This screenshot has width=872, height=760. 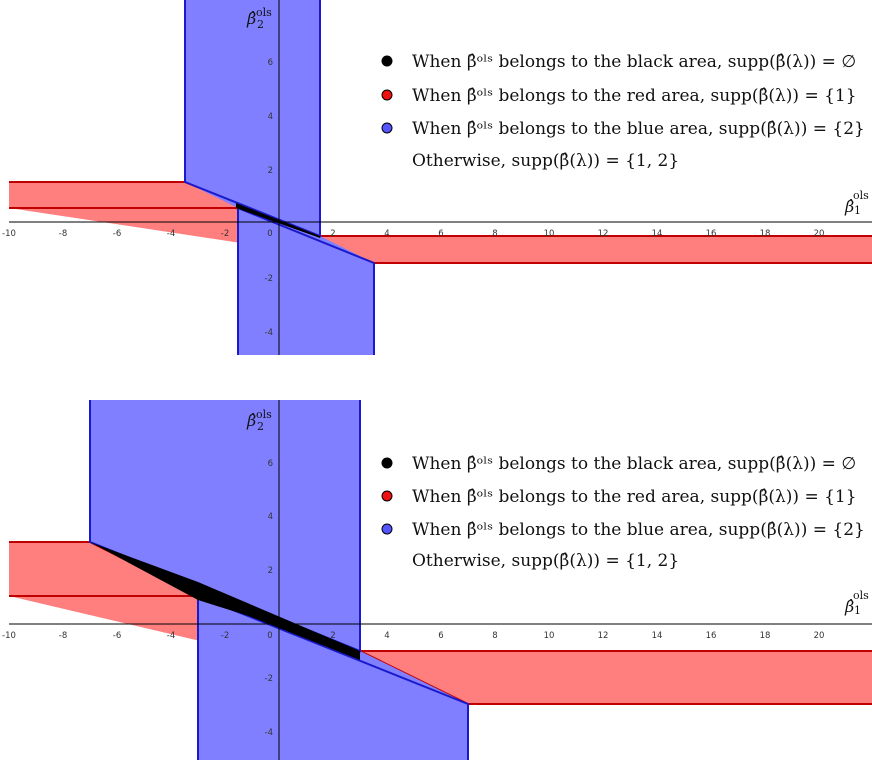 What do you see at coordinates (252, 119) in the screenshot?
I see `blue-edge-top` at bounding box center [252, 119].